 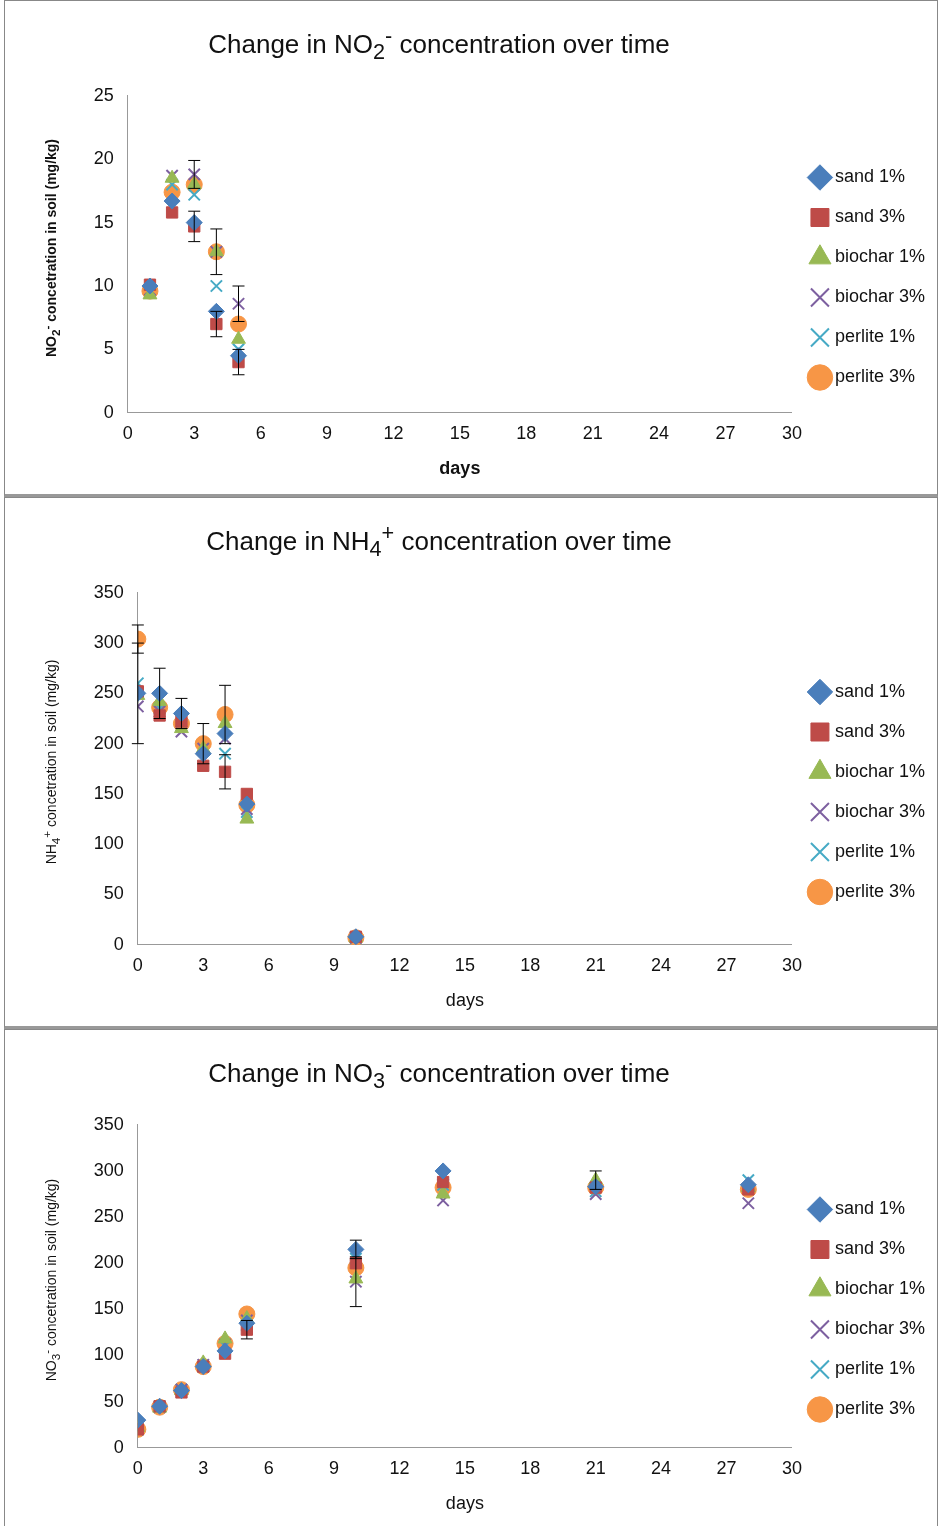 What do you see at coordinates (103, 158) in the screenshot?
I see `y-tick-label: 20` at bounding box center [103, 158].